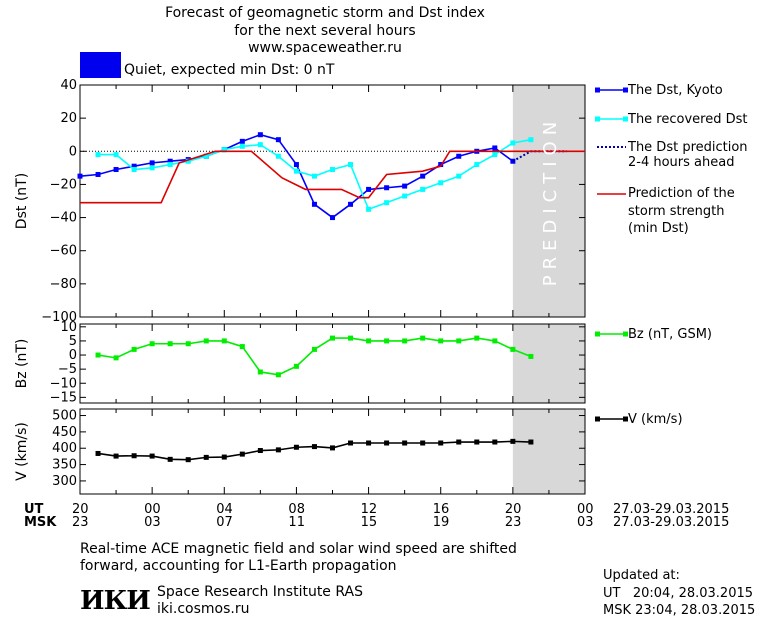 Image resolution: width=760 pixels, height=620 pixels. What do you see at coordinates (34, 509) in the screenshot?
I see `ut-label: UT` at bounding box center [34, 509].